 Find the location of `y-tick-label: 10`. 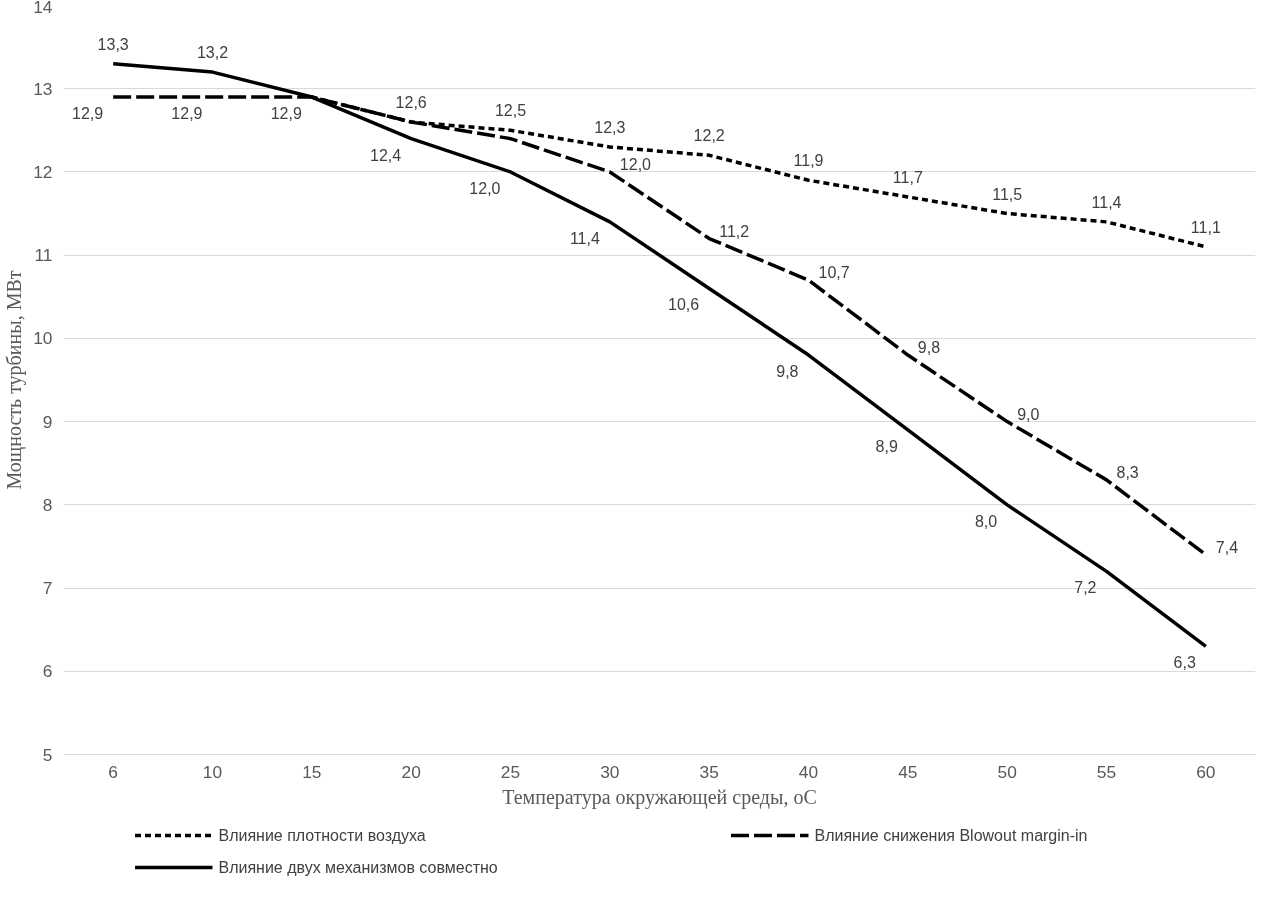

y-tick-label: 10 is located at coordinates (43, 338).